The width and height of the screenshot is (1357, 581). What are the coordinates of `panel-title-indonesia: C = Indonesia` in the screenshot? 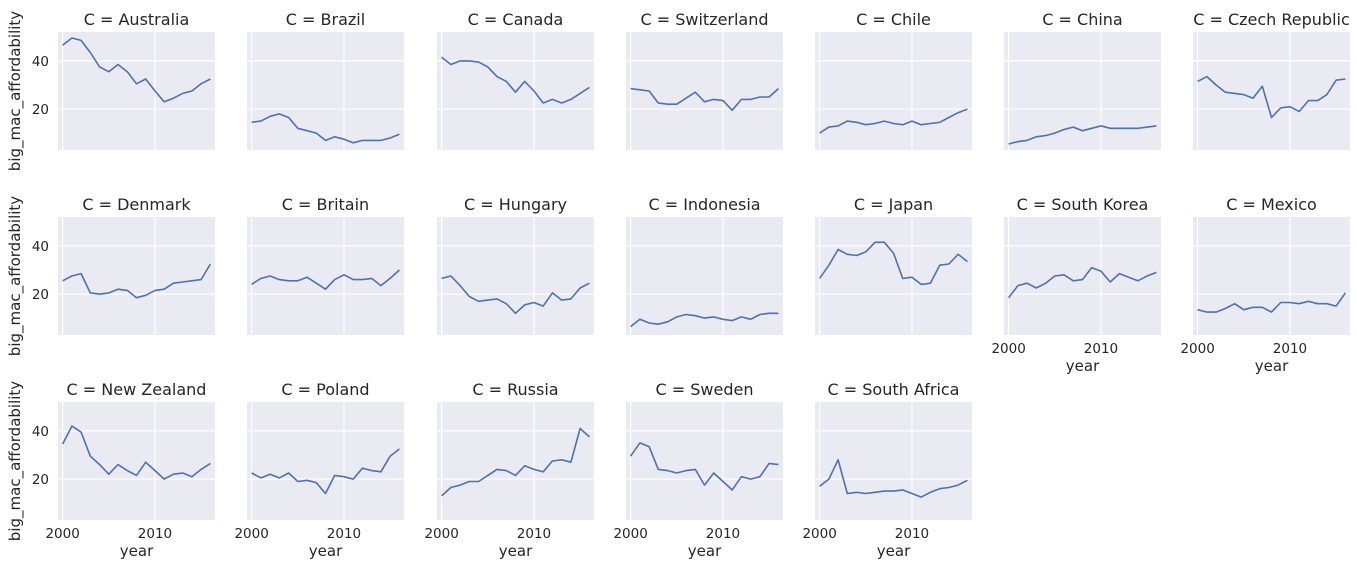 It's located at (704, 204).